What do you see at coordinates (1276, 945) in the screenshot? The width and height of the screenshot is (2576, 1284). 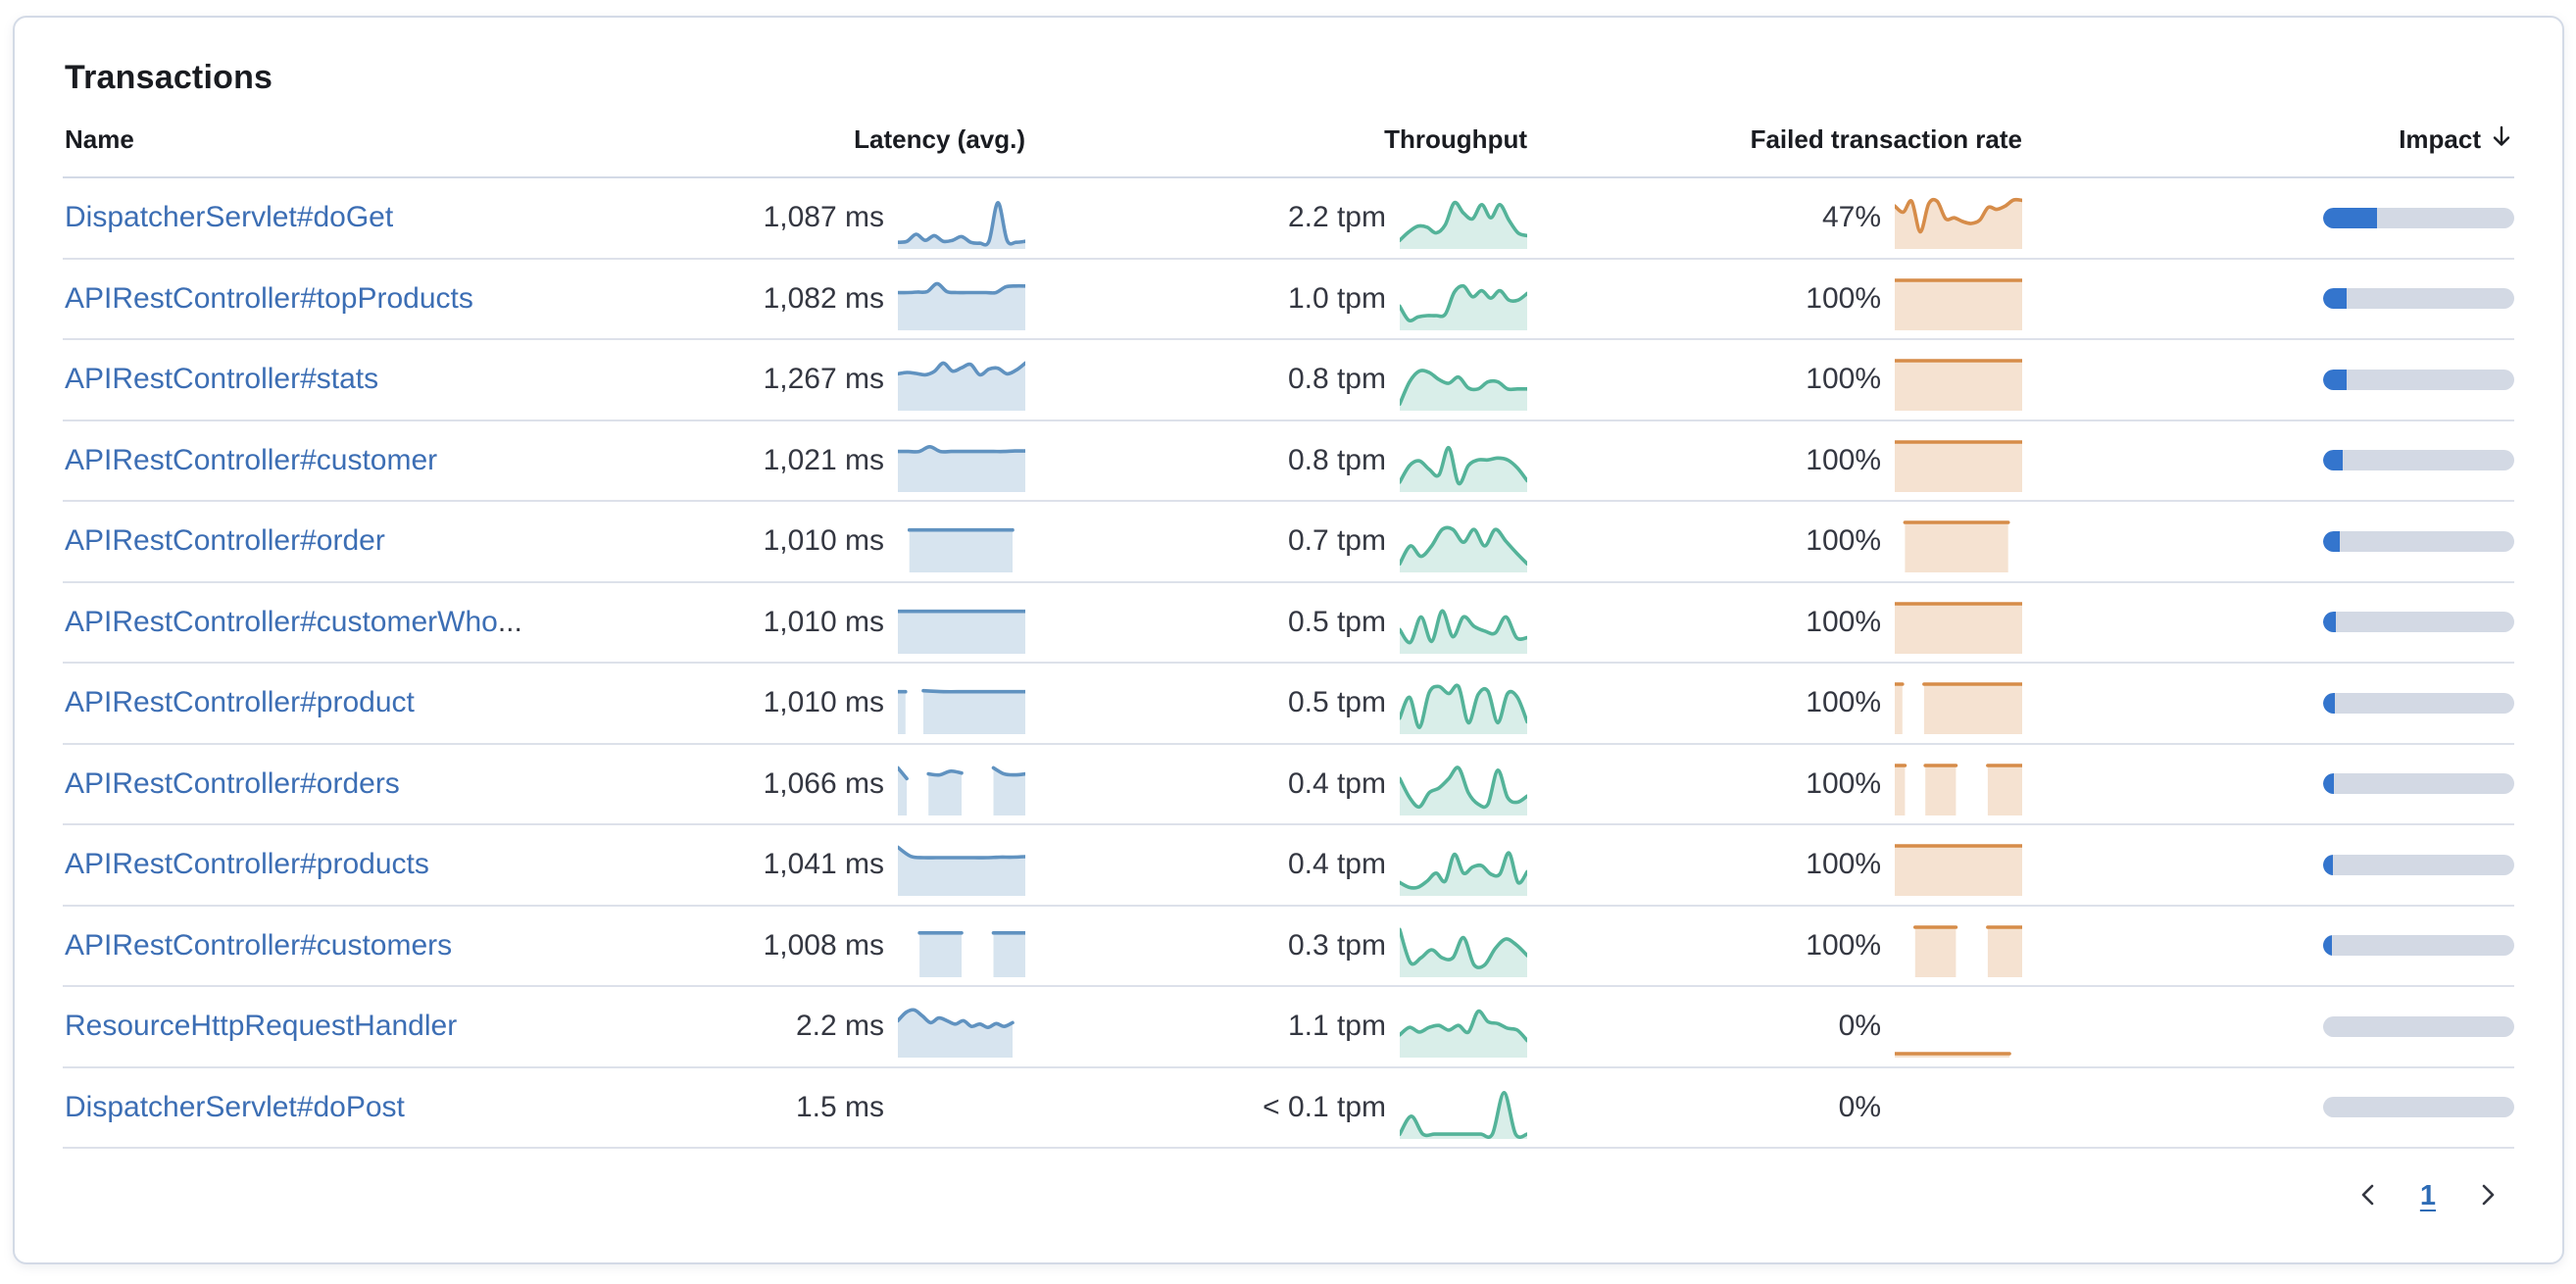 I see `throughput-cell: 0.3 tpm` at bounding box center [1276, 945].